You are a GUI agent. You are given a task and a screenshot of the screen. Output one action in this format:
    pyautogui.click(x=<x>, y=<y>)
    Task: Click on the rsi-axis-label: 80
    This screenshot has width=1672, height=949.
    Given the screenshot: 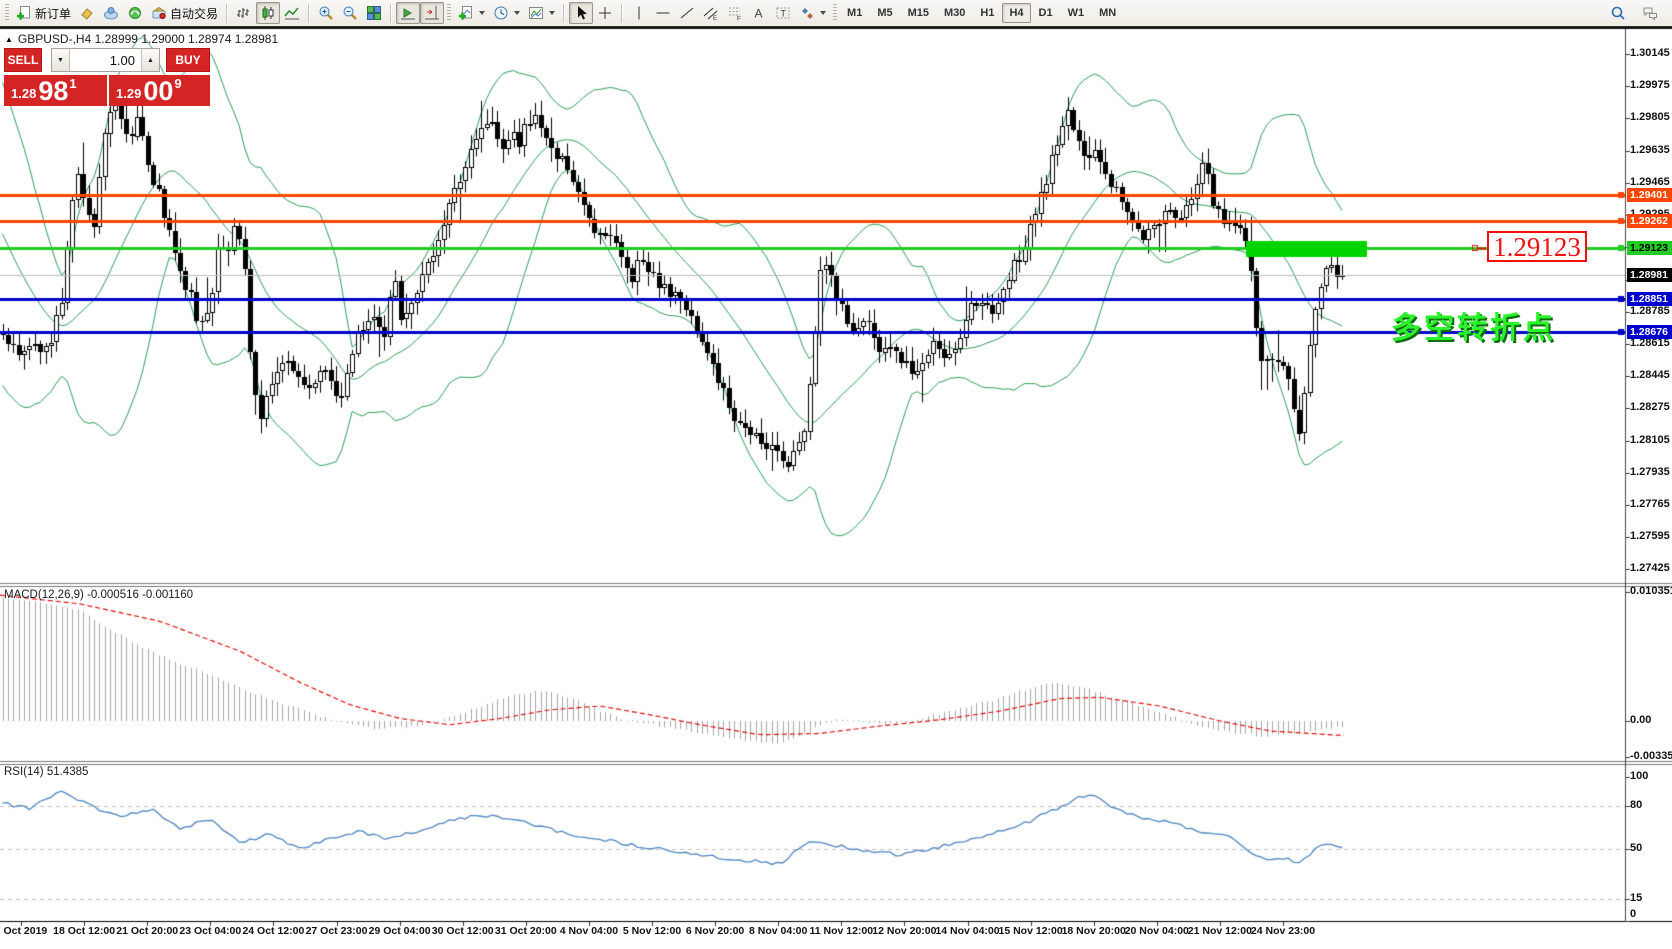 What is the action you would take?
    pyautogui.click(x=1636, y=804)
    